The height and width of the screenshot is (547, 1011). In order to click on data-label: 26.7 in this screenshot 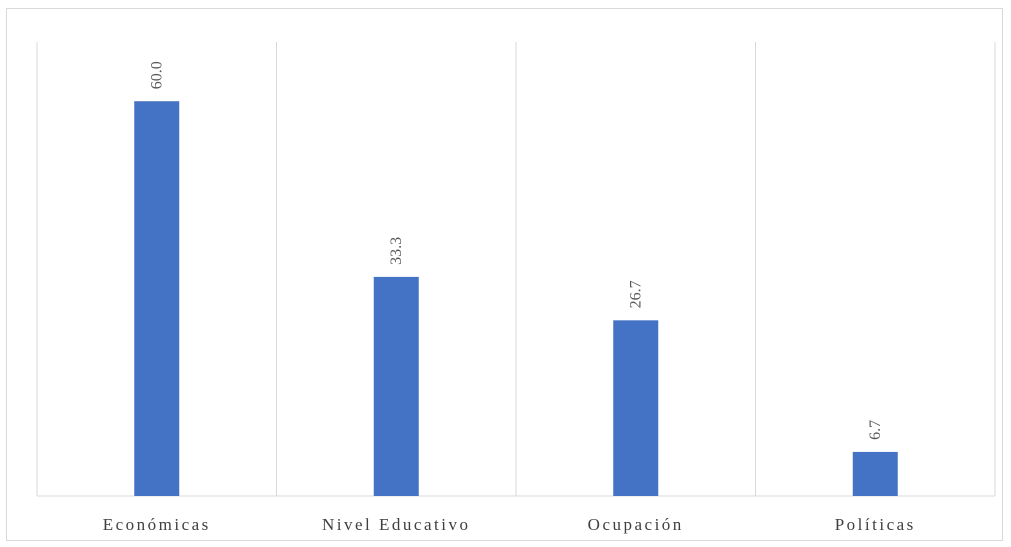, I will do `click(636, 294)`.